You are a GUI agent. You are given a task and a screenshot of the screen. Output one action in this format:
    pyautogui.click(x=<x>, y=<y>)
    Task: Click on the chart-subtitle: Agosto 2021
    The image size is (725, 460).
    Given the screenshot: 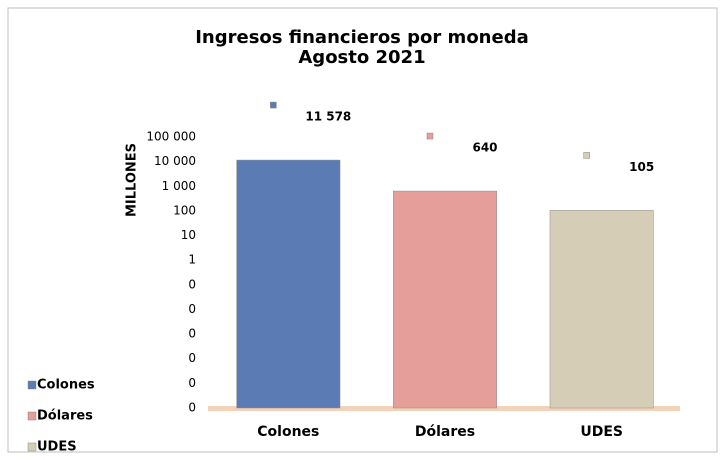 What is the action you would take?
    pyautogui.click(x=361, y=57)
    